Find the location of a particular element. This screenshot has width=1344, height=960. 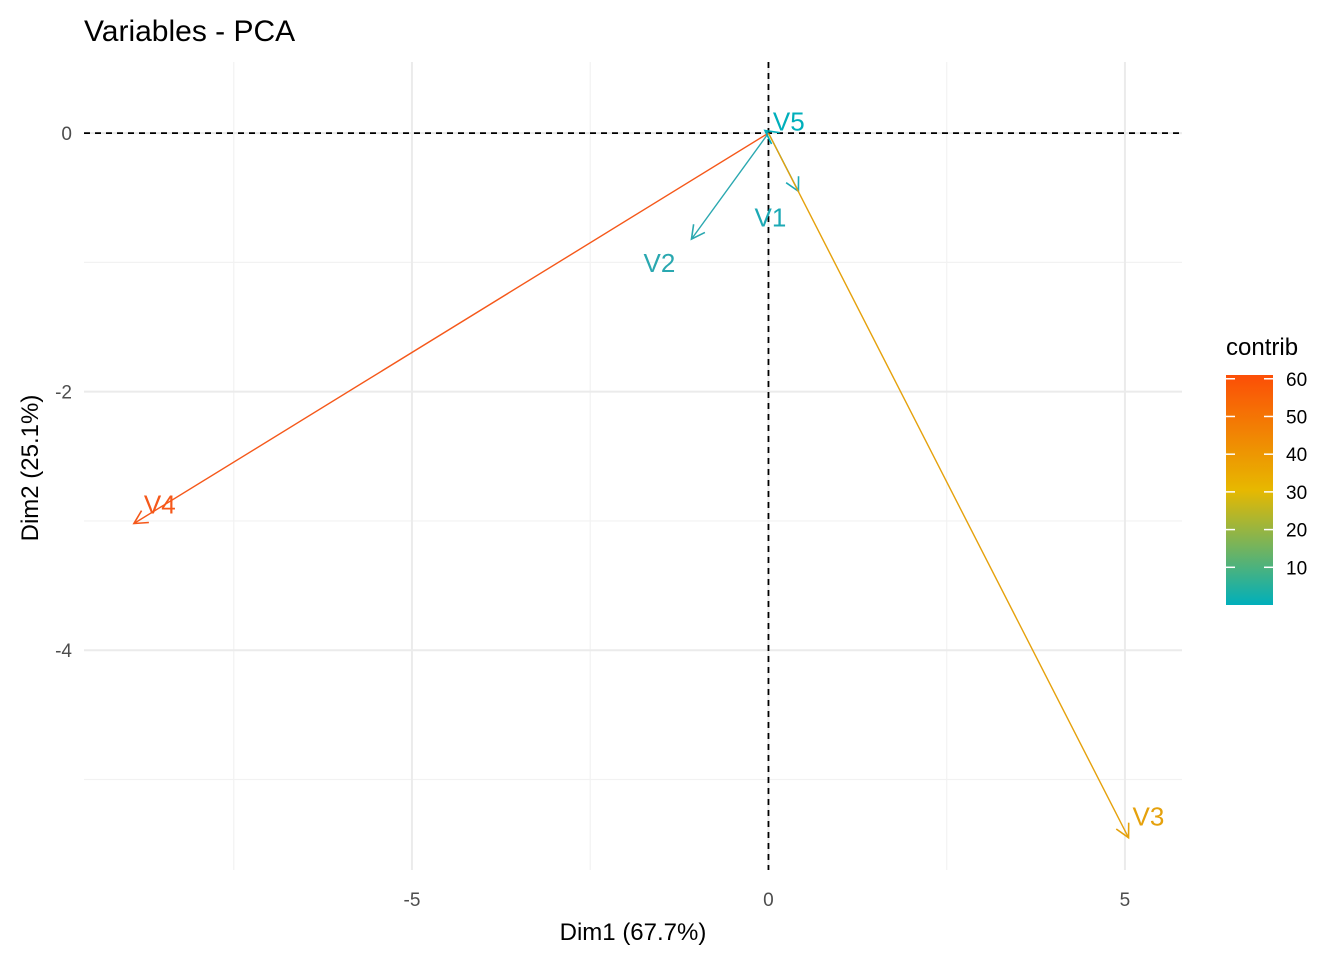

label-v3: V3 is located at coordinates (1149, 817).